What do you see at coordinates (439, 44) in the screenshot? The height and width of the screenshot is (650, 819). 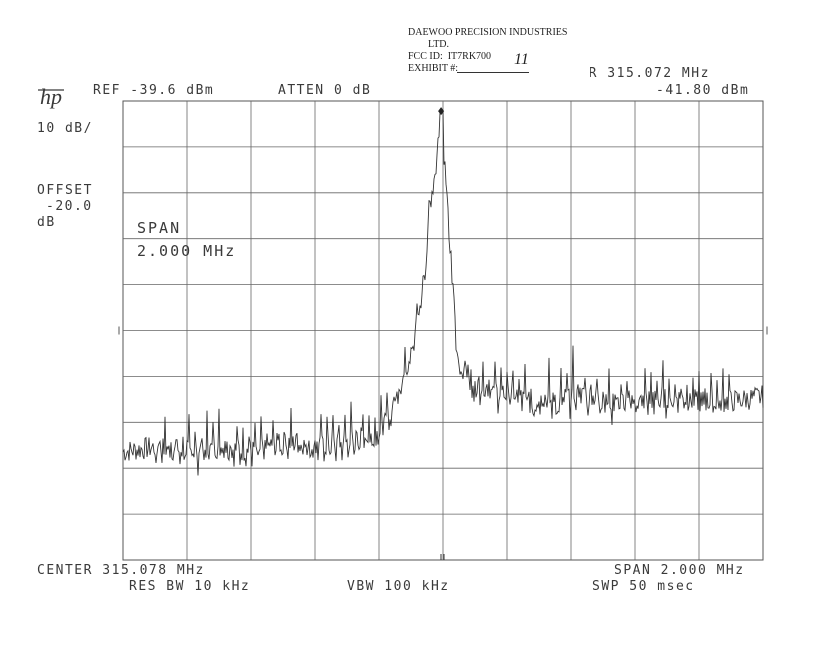 I see `stamp-company-suffix: LTD.` at bounding box center [439, 44].